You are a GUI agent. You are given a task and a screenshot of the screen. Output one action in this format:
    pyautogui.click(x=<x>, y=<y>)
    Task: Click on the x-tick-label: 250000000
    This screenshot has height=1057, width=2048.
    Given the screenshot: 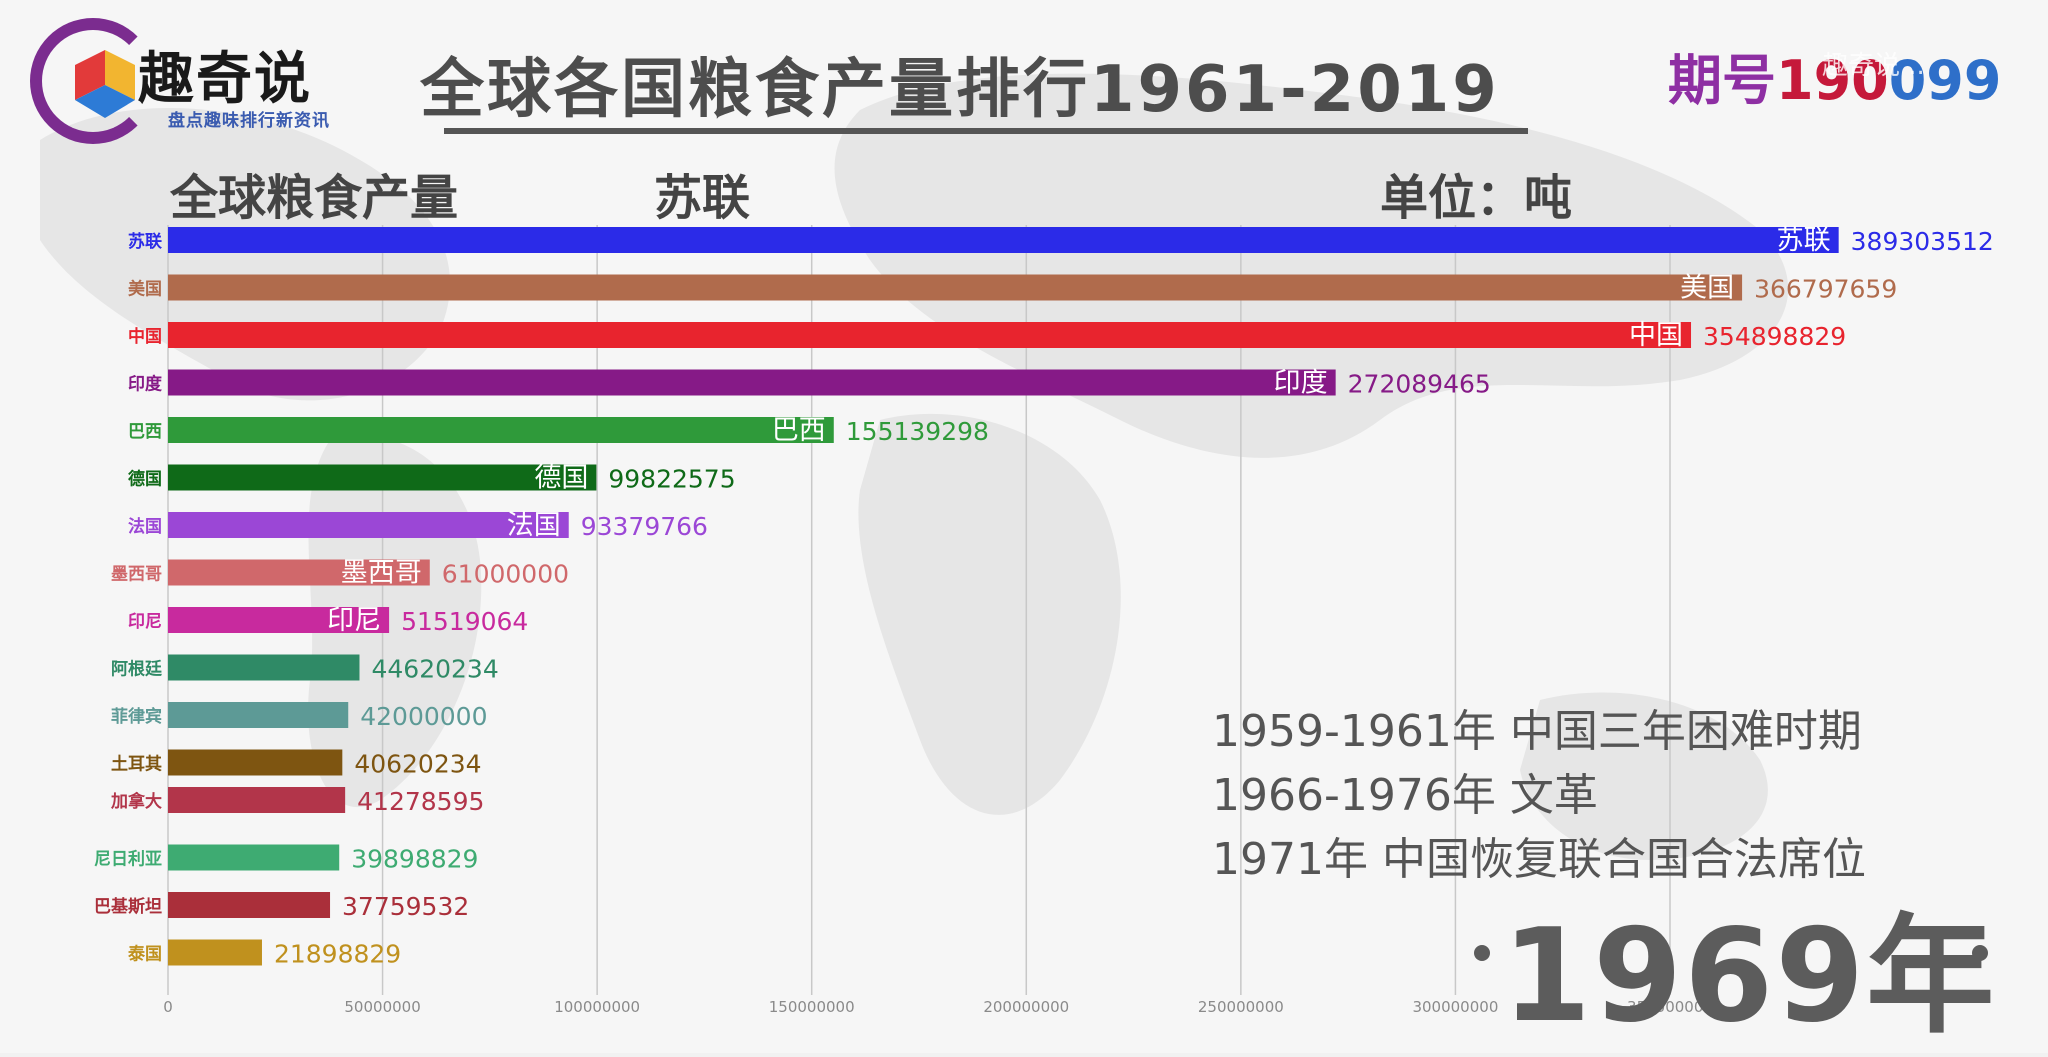 What is the action you would take?
    pyautogui.click(x=1241, y=1007)
    